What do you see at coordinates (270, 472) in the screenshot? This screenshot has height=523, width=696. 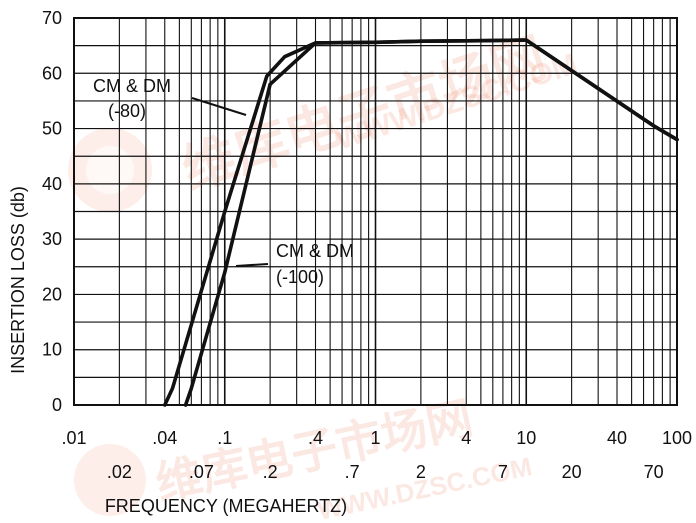 I see `x-tick-label: .2` at bounding box center [270, 472].